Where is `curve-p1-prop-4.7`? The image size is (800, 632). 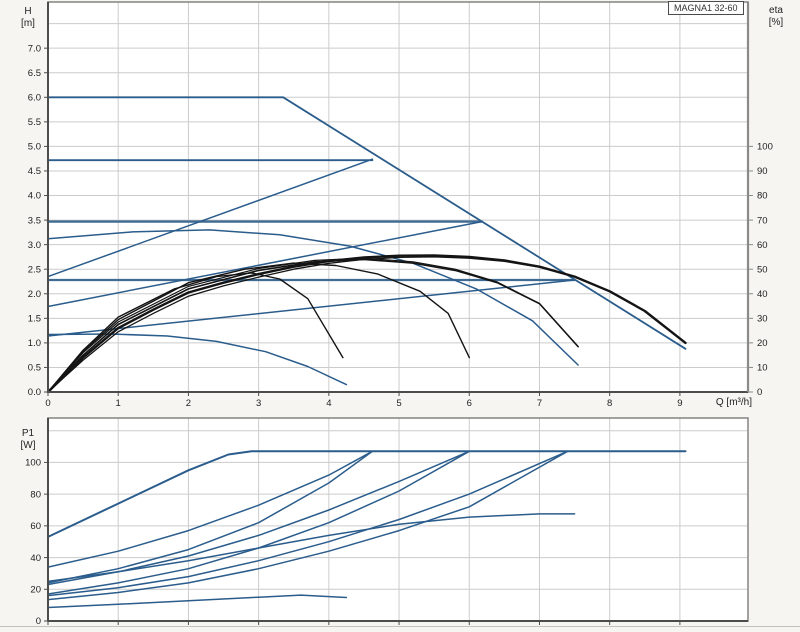 curve-p1-prop-4.7 is located at coordinates (210, 517).